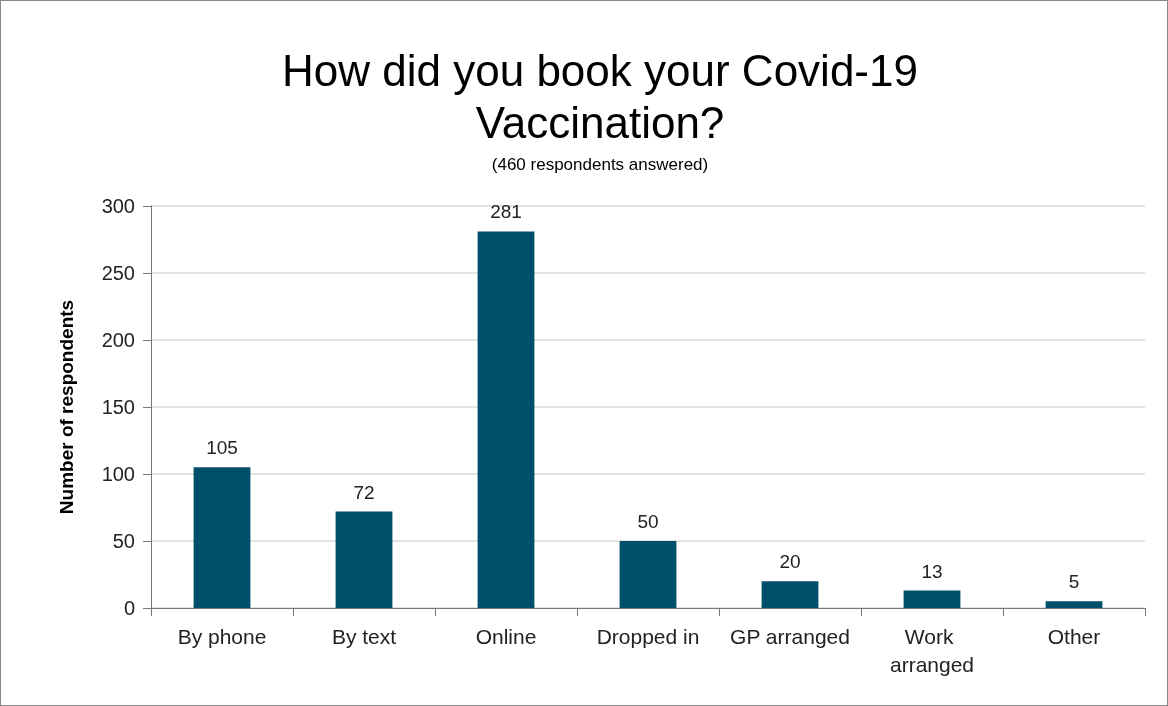 Image resolution: width=1168 pixels, height=706 pixels. Describe the element at coordinates (932, 650) in the screenshot. I see `x-tick-label: Work arranged` at that location.